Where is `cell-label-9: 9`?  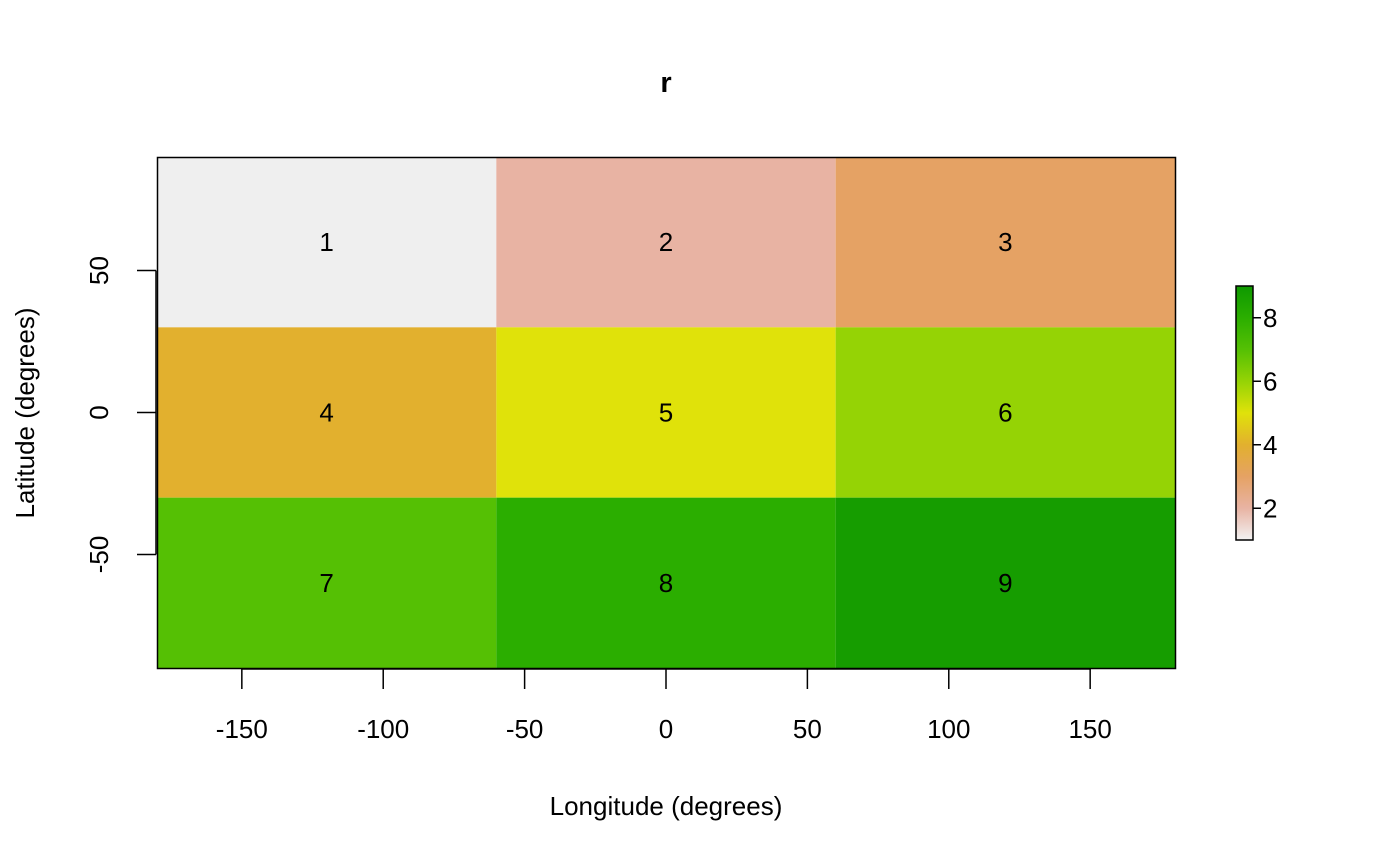
cell-label-9: 9 is located at coordinates (1005, 583).